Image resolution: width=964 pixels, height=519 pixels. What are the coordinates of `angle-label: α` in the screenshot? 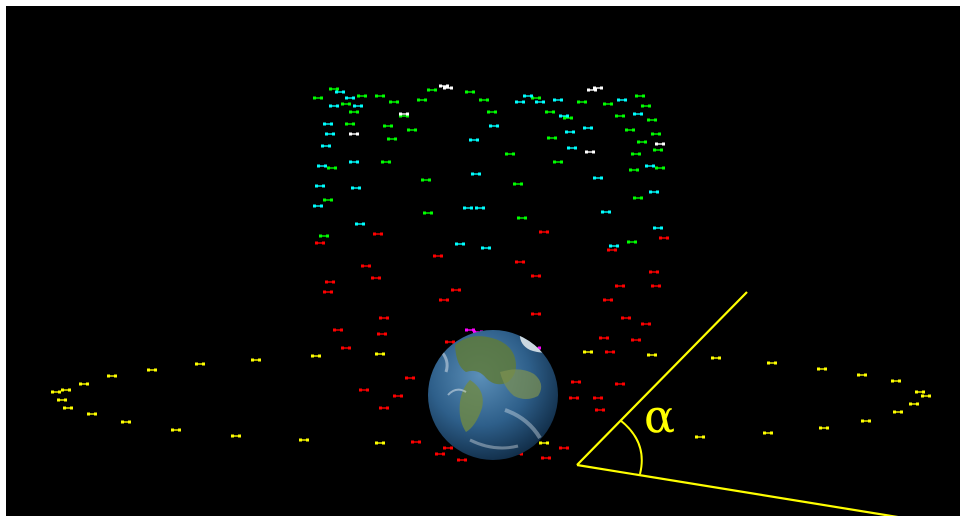 It's located at (659, 416).